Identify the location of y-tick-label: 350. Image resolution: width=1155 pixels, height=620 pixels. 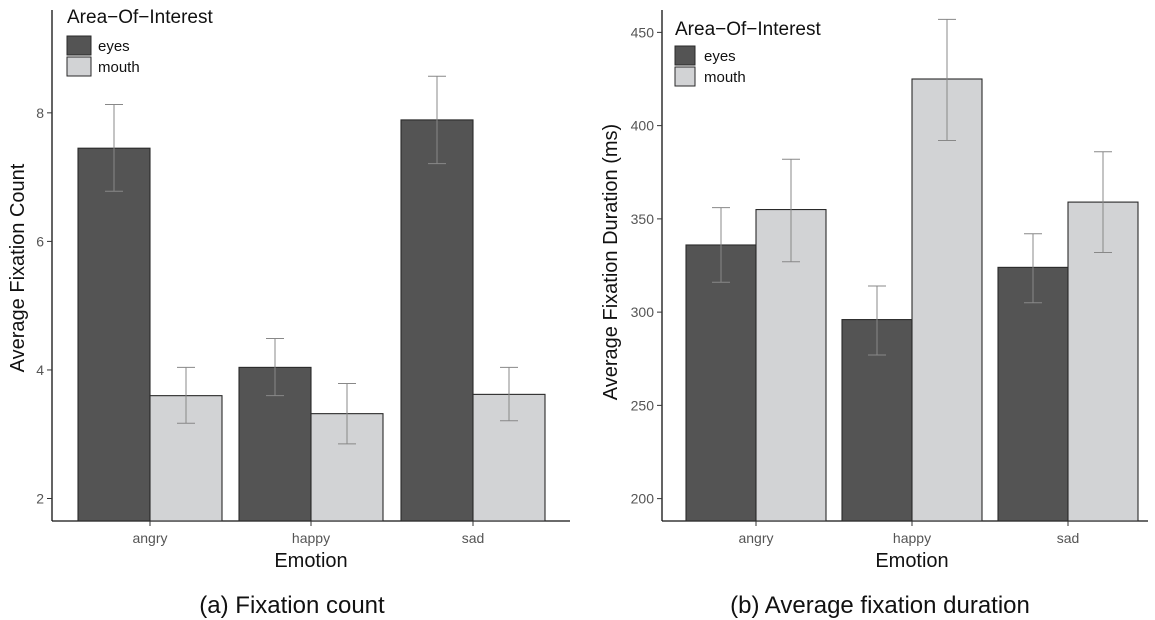
(643, 219).